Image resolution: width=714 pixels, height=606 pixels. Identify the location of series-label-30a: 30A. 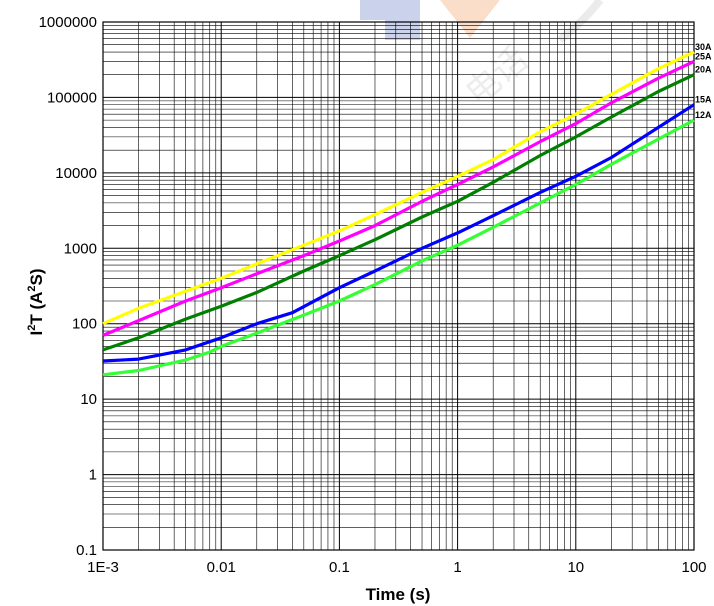
(703, 47).